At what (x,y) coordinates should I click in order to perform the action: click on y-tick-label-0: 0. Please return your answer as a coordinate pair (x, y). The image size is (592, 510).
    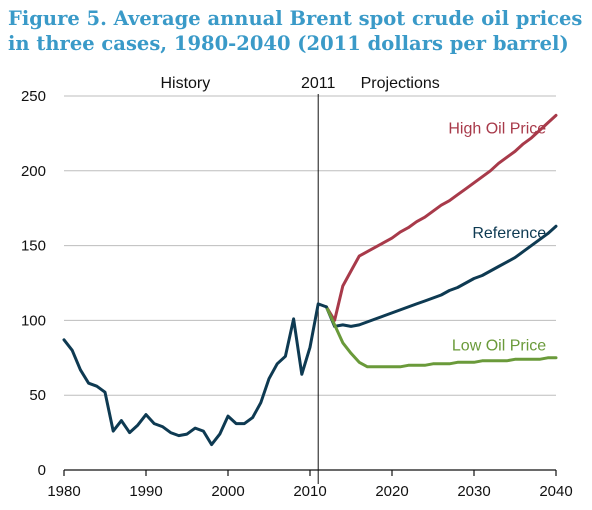
    Looking at the image, I should click on (42, 470).